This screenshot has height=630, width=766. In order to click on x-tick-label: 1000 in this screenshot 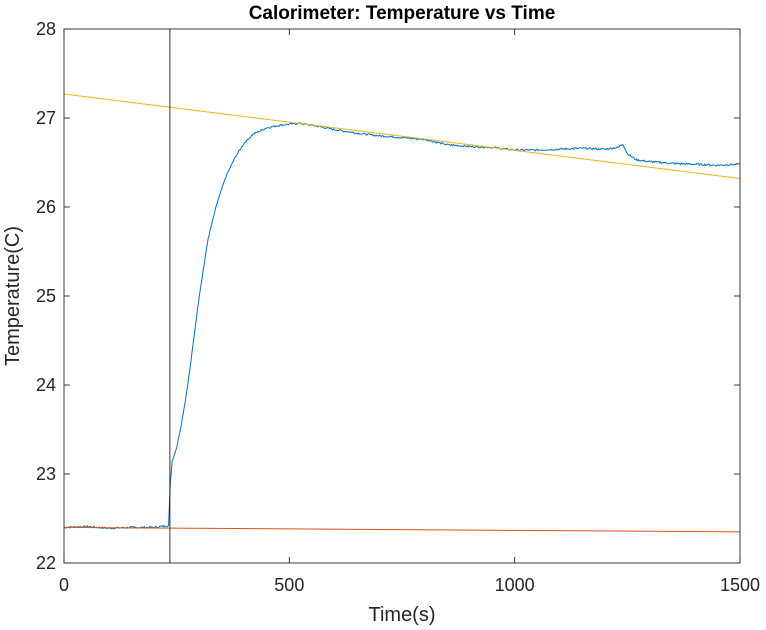, I will do `click(515, 585)`.